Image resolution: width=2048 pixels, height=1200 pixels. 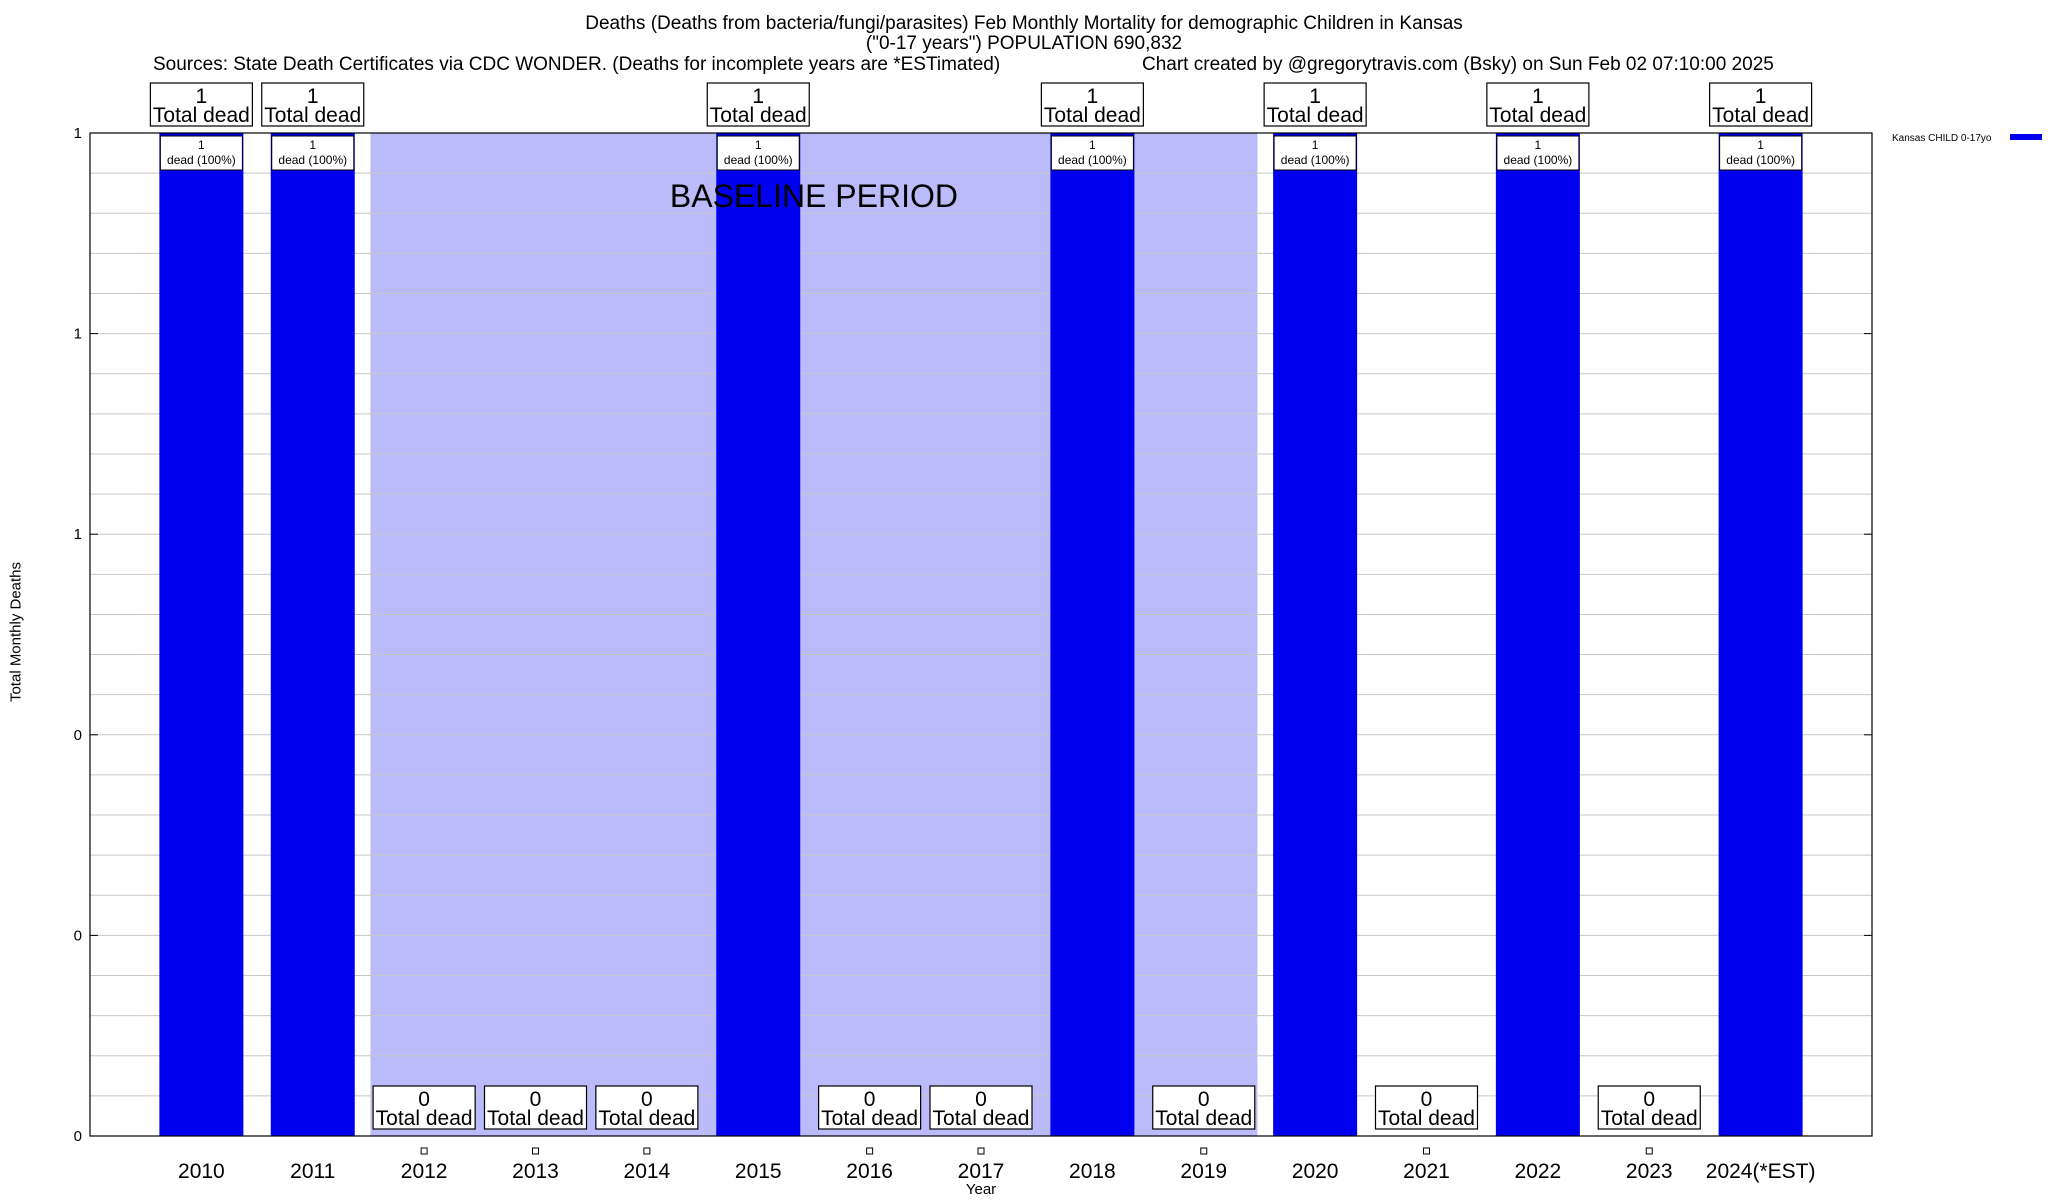 What do you see at coordinates (1092, 1171) in the screenshot?
I see `x-tick-label: 2018` at bounding box center [1092, 1171].